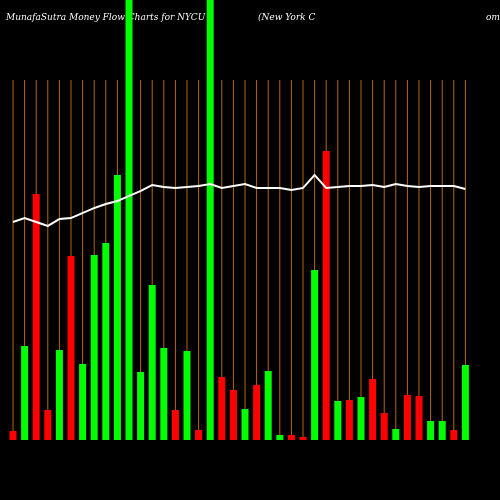 The width and height of the screenshot is (500, 500). What do you see at coordinates (105, 18) in the screenshot?
I see `chart-title: MunafaSutra Money Flow Charts for NYCU` at bounding box center [105, 18].